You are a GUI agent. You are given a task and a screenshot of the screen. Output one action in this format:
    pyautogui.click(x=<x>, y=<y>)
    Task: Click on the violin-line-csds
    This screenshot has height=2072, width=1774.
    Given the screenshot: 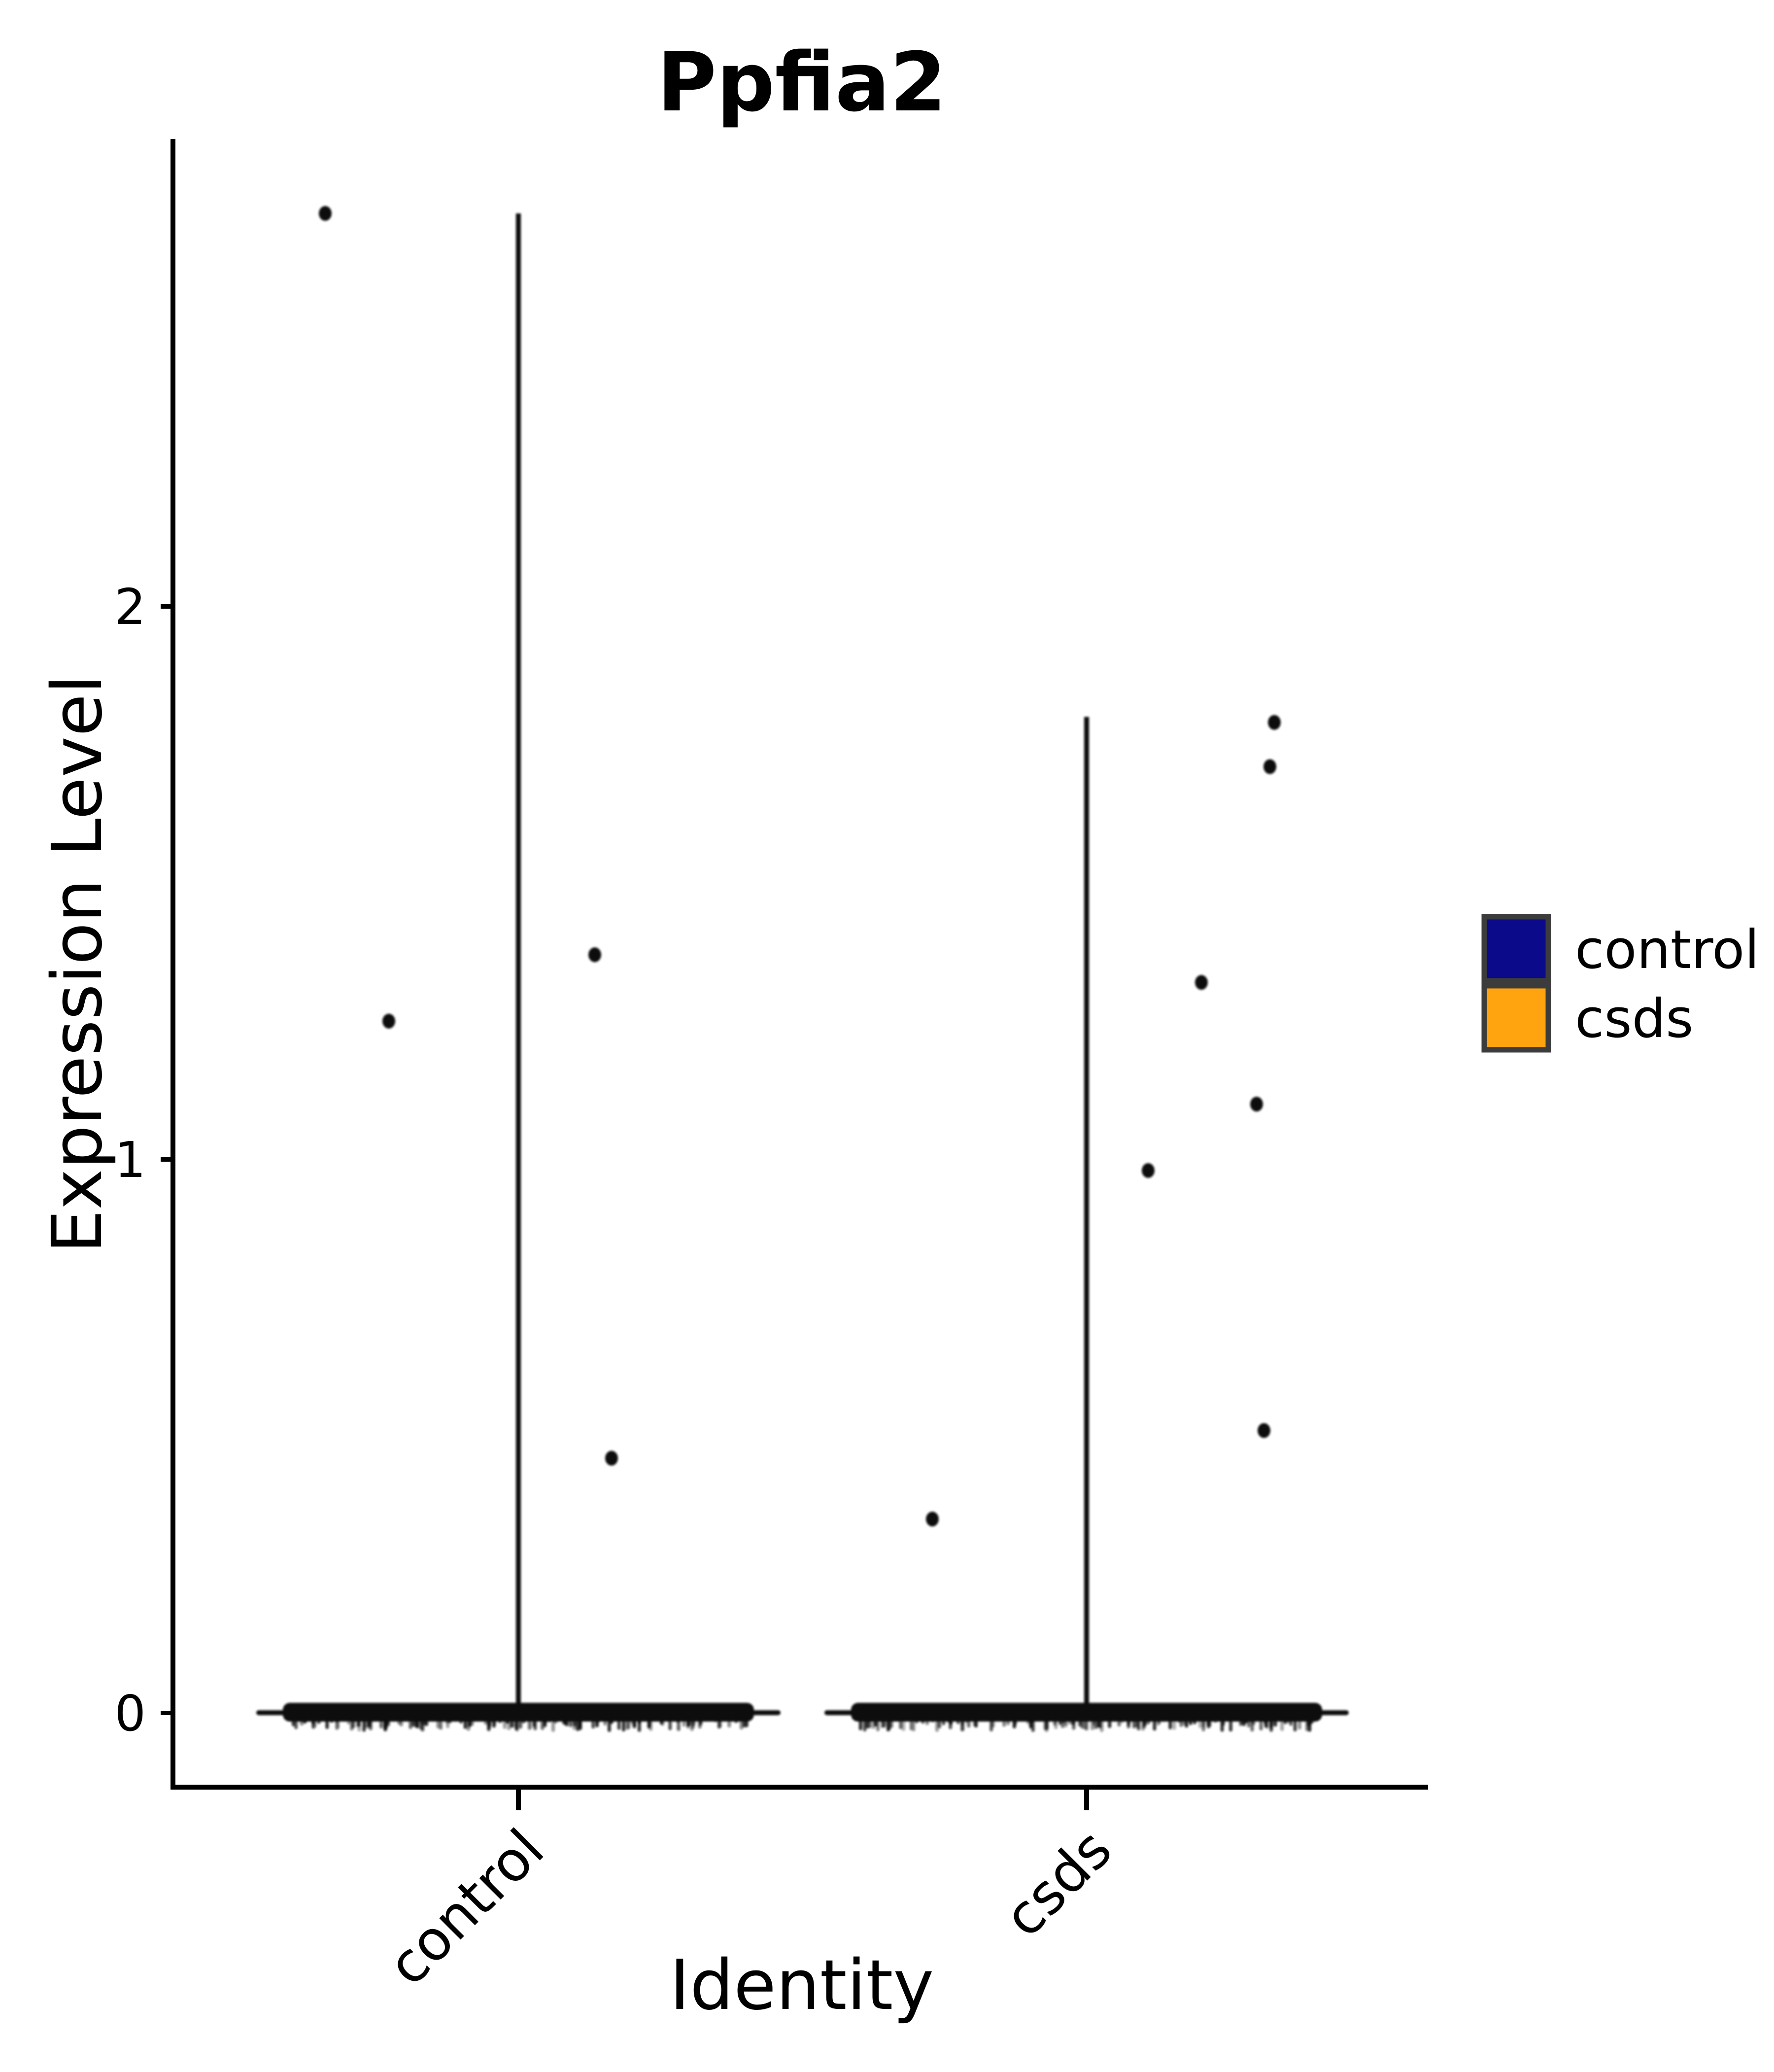 What is the action you would take?
    pyautogui.click(x=1087, y=1214)
    